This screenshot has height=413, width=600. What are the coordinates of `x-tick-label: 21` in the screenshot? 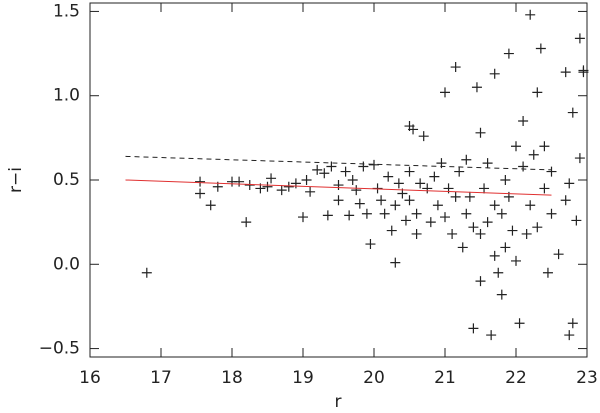 It's located at (445, 378).